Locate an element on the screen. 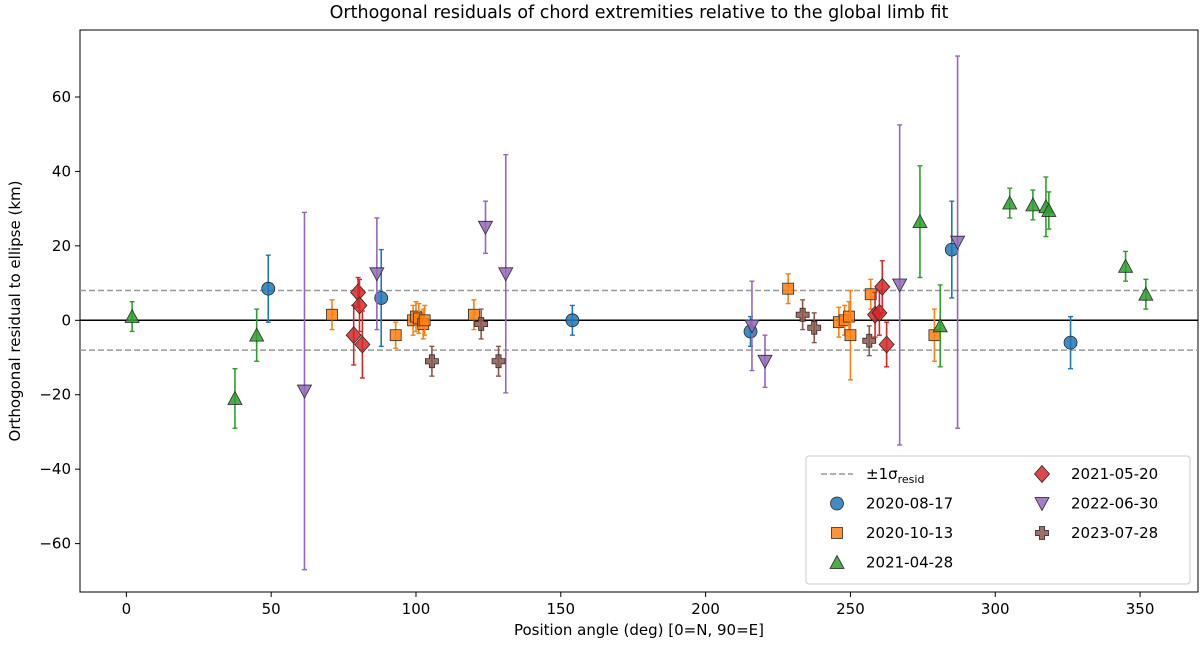  x-tick-label: 350 is located at coordinates (1140, 609).